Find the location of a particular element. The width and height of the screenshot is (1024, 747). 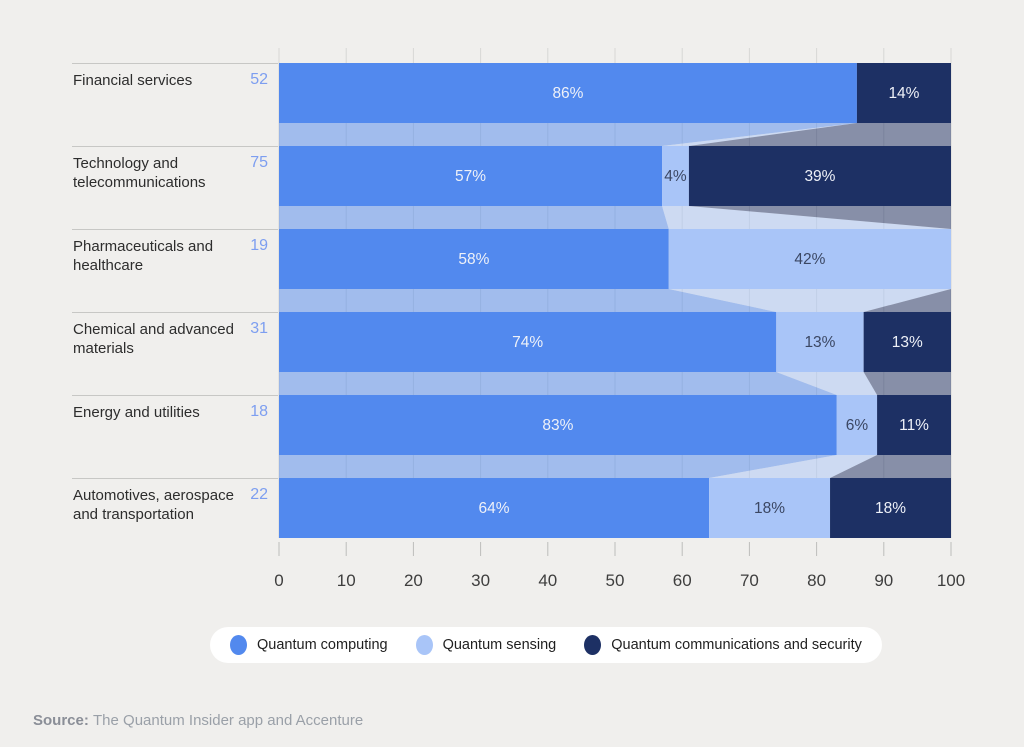

segment-value-label: 74% is located at coordinates (527, 342).